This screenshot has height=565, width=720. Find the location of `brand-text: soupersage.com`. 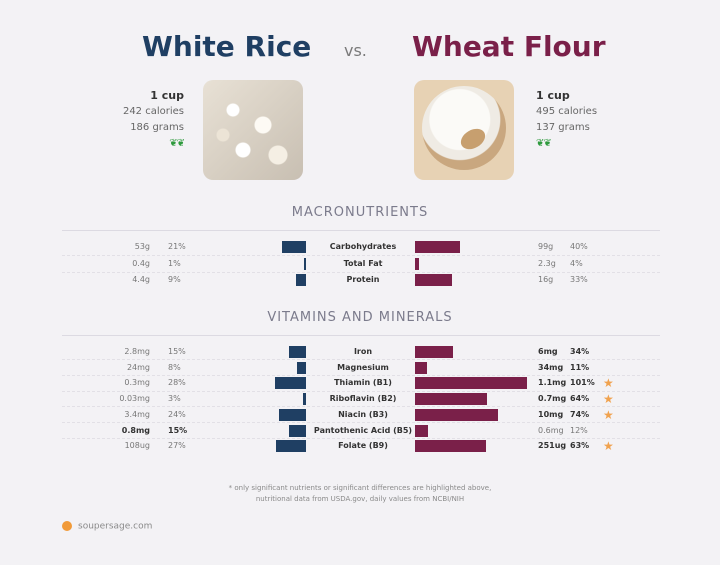

brand-text: soupersage.com is located at coordinates (115, 526).